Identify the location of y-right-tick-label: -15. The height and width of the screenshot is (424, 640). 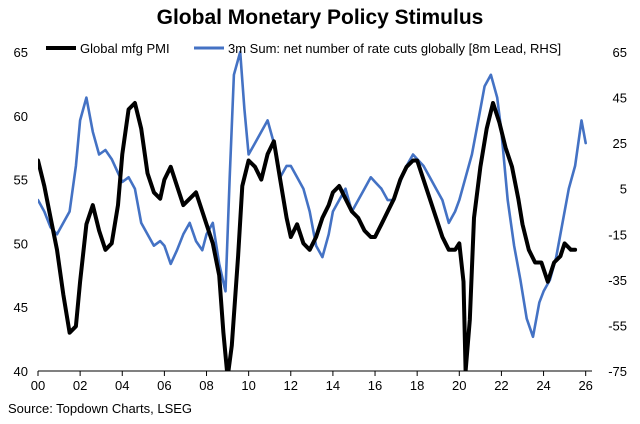
(617, 234).